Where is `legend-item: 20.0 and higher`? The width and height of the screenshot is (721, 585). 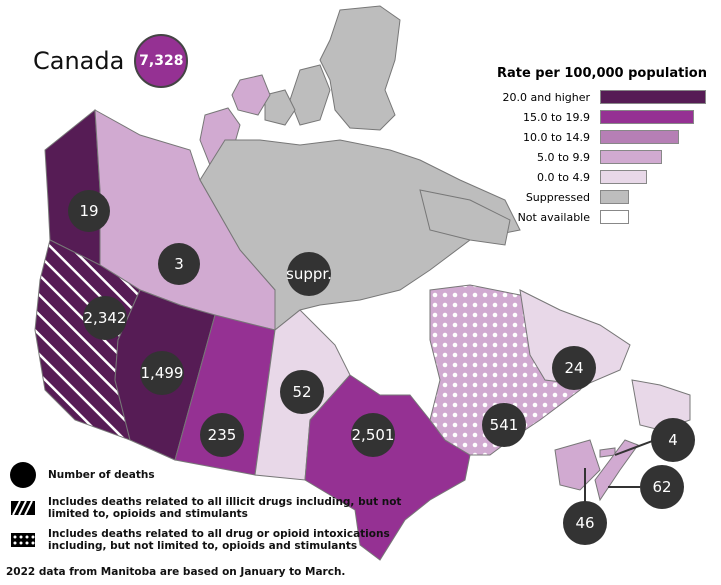 legend-item: 20.0 and higher is located at coordinates (606, 97).